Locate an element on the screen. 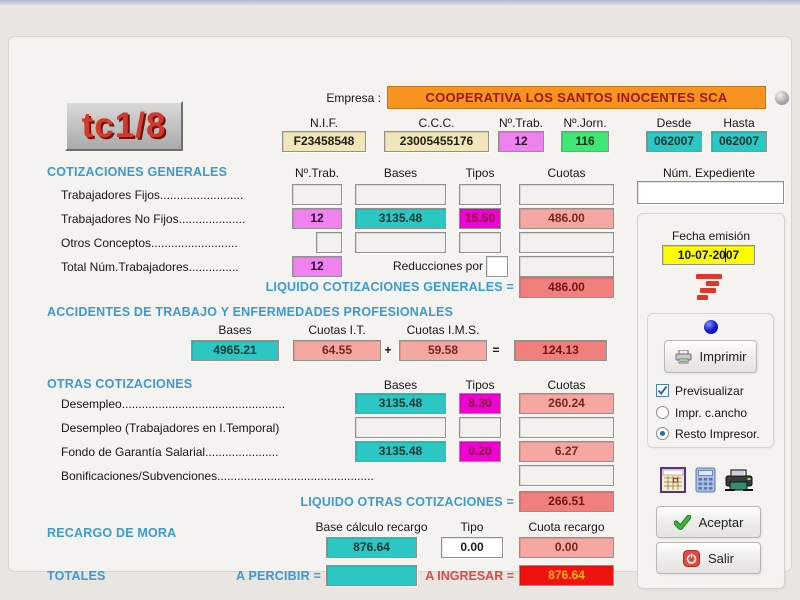 The image size is (800, 600). otras-col-bases: Bases is located at coordinates (400, 385).